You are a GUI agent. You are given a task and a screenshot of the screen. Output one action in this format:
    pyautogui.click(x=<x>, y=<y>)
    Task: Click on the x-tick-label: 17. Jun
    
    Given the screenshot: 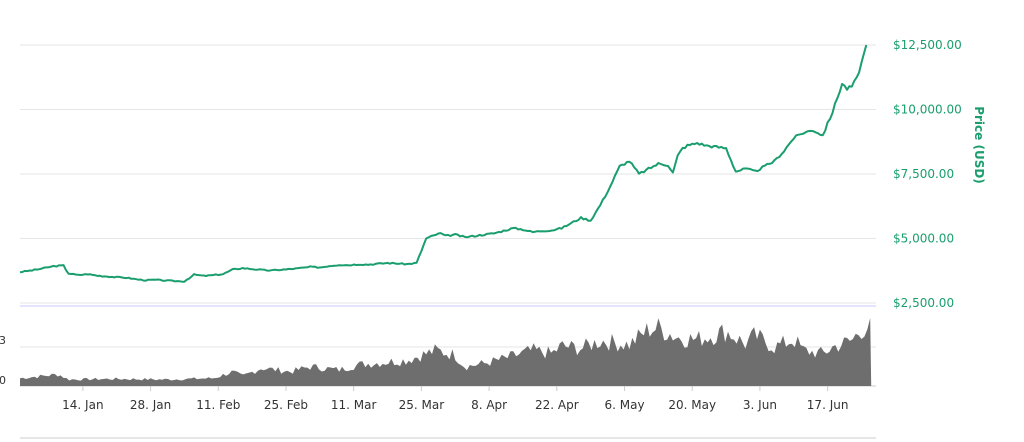 What is the action you would take?
    pyautogui.click(x=828, y=405)
    